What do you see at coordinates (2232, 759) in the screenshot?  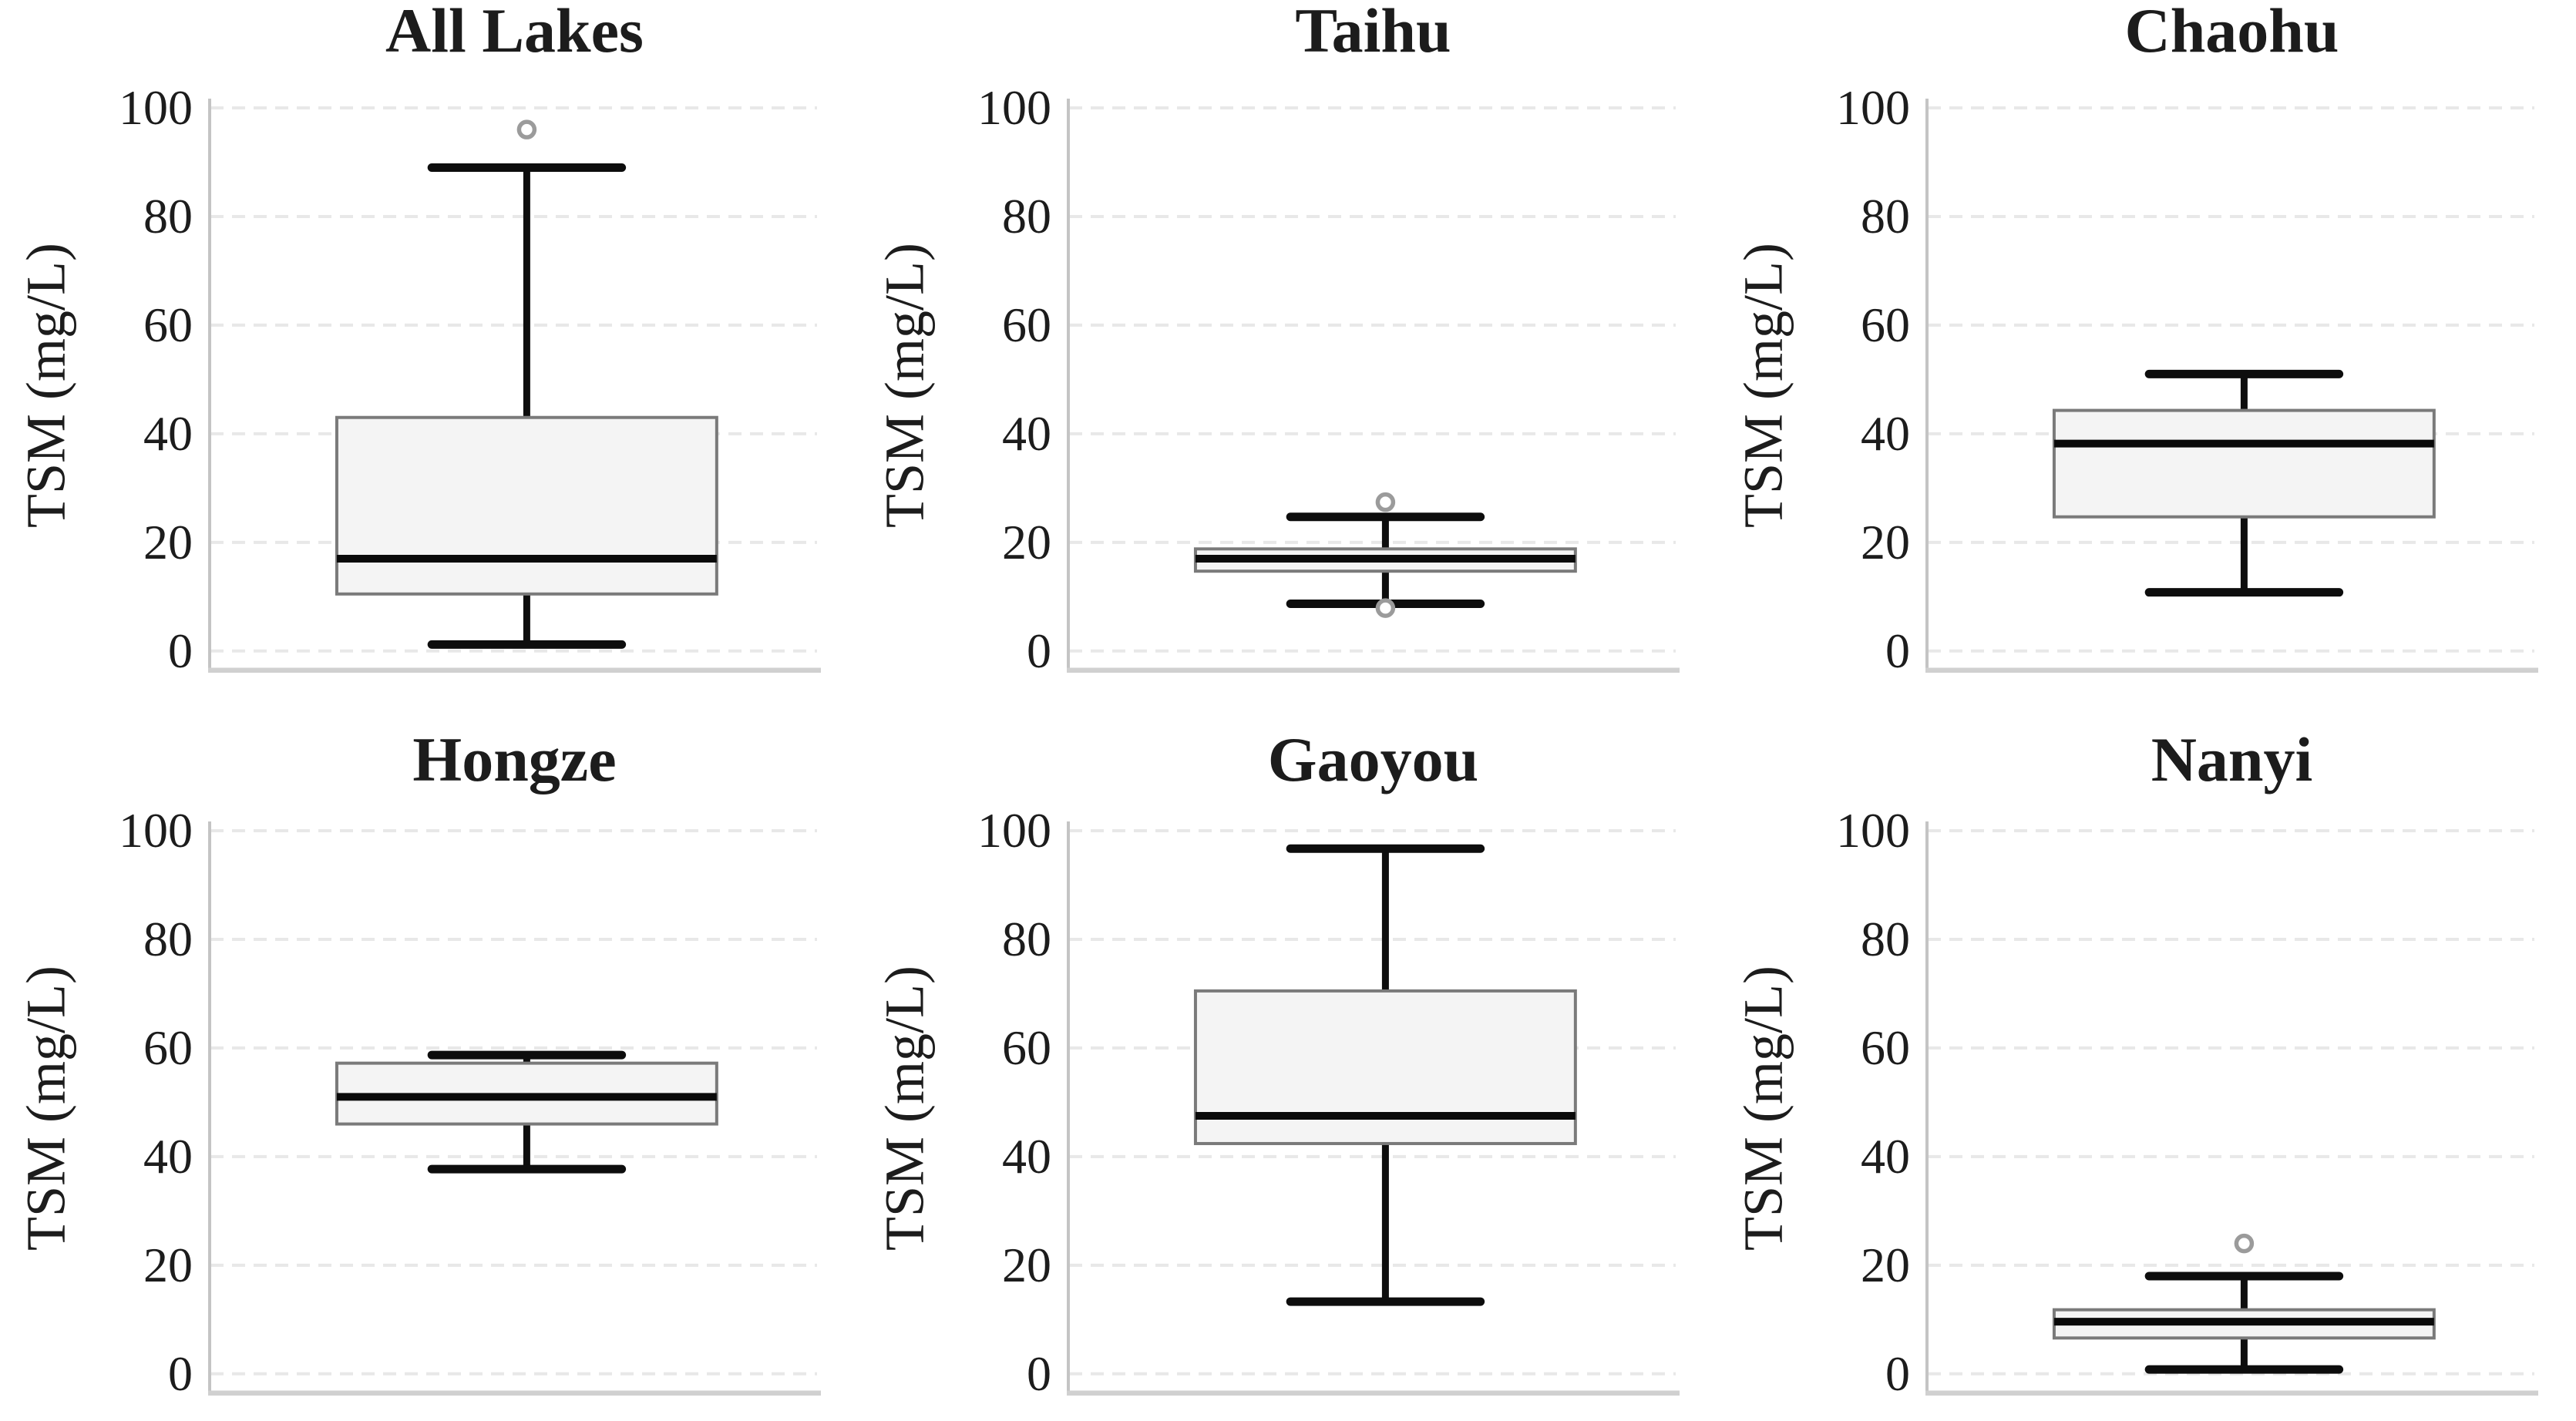 I see `panel-title: Nanyi` at bounding box center [2232, 759].